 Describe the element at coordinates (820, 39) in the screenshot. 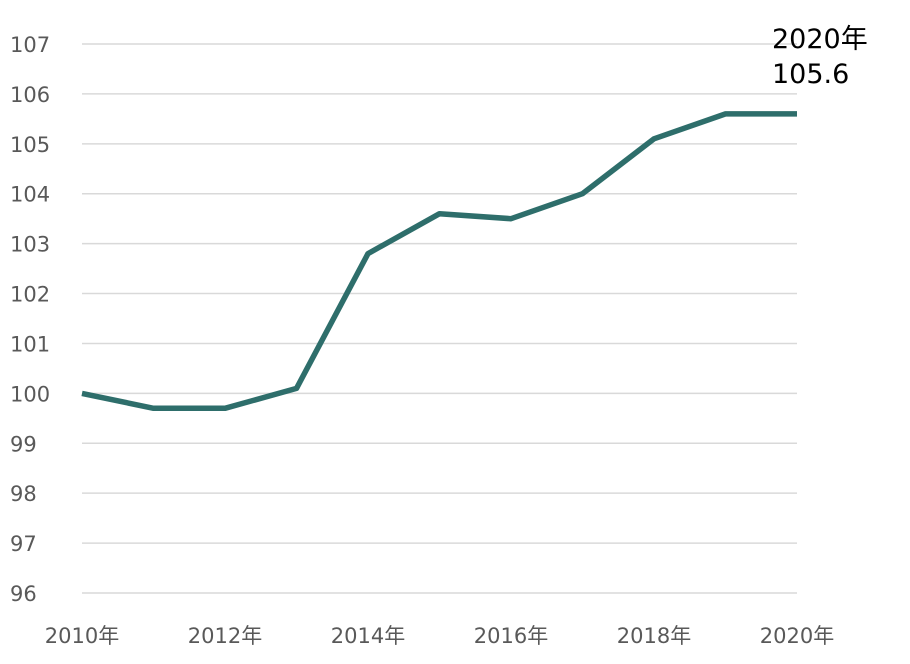

I see `annotation-year-label: 2020年` at that location.